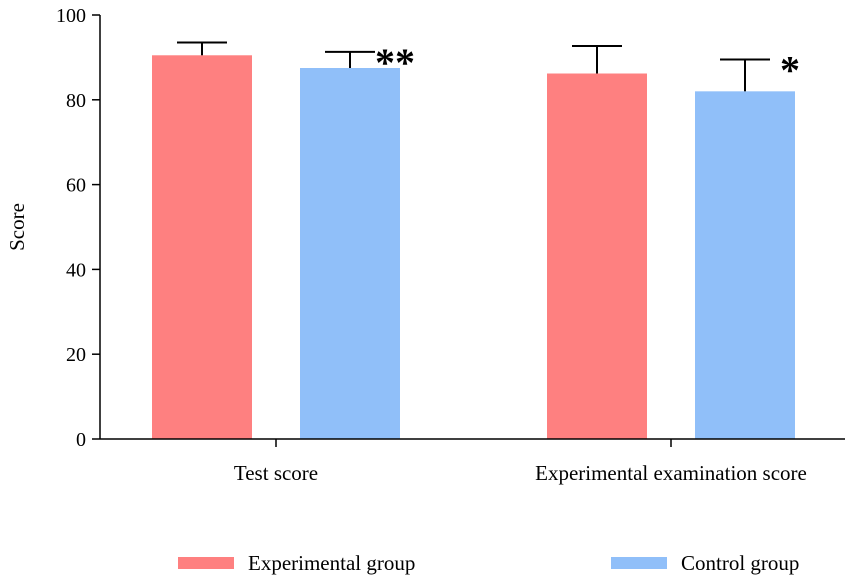 This screenshot has height=582, width=851. Describe the element at coordinates (81, 440) in the screenshot. I see `y-tick-label: 0` at that location.